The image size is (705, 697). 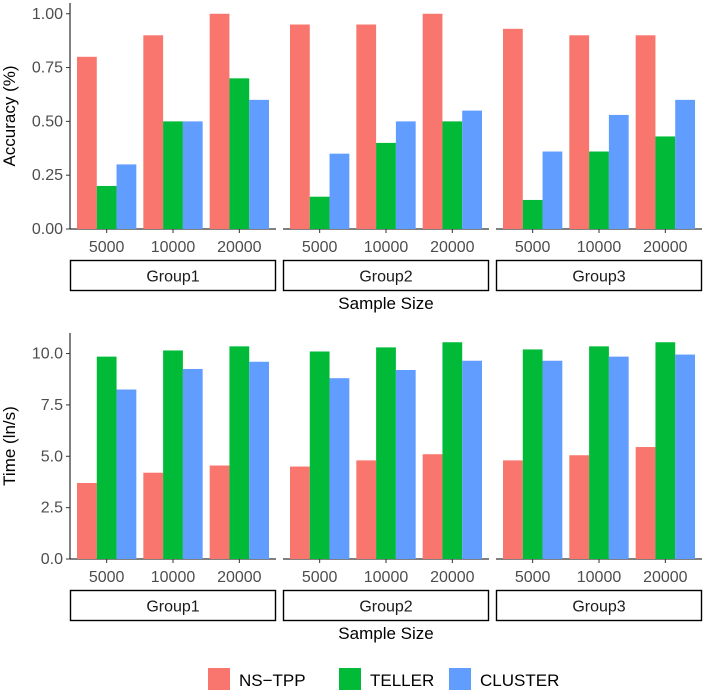 I want to click on legend-label-nstpp: NS−TPP, so click(x=272, y=680).